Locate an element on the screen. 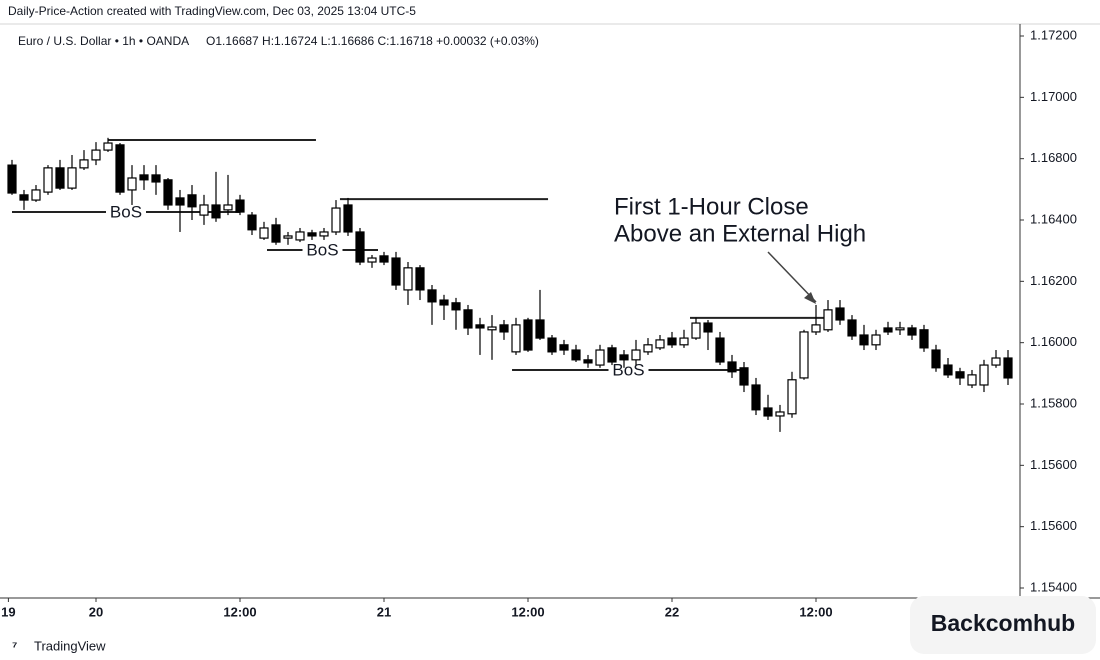  watermark-bg is located at coordinates (1003, 625).